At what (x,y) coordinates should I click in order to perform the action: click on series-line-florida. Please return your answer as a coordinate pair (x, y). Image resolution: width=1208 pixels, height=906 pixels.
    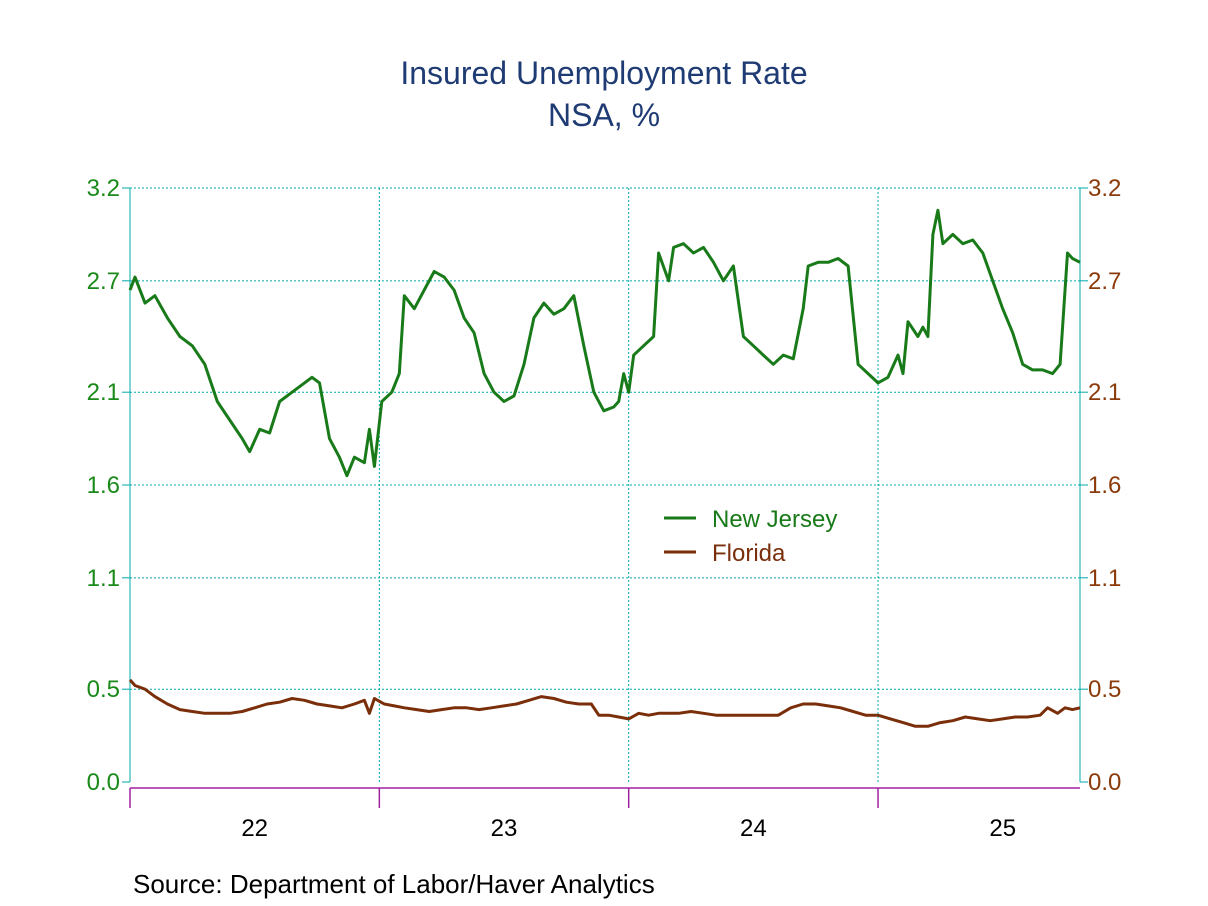
    Looking at the image, I should click on (604, 703).